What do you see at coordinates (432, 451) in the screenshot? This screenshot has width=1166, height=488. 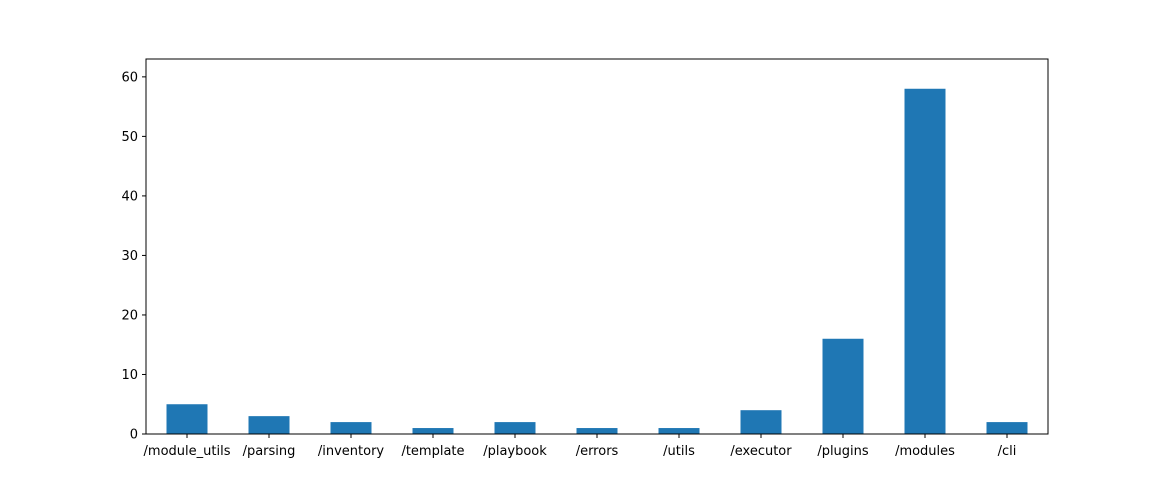 I see `x-tick-label: /template` at bounding box center [432, 451].